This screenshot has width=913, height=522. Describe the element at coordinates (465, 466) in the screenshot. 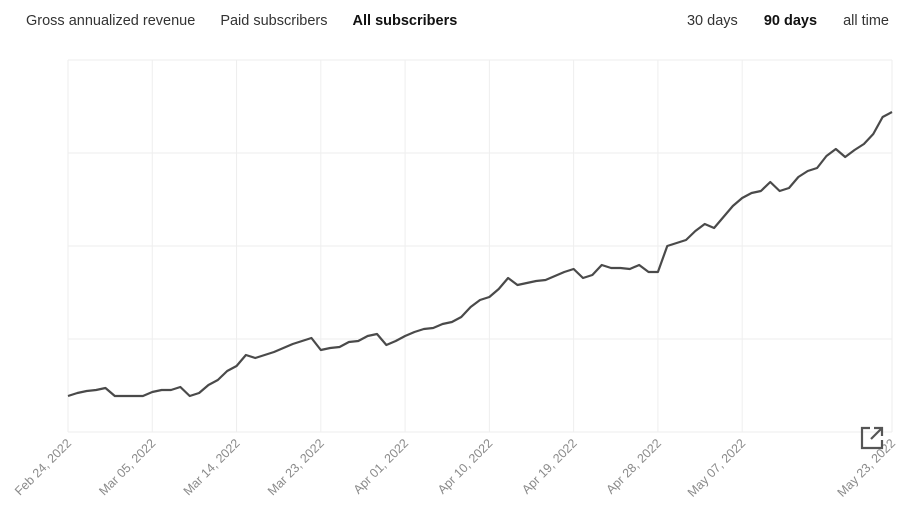

I see `x-tick-label: Apr 10, 2022` at that location.